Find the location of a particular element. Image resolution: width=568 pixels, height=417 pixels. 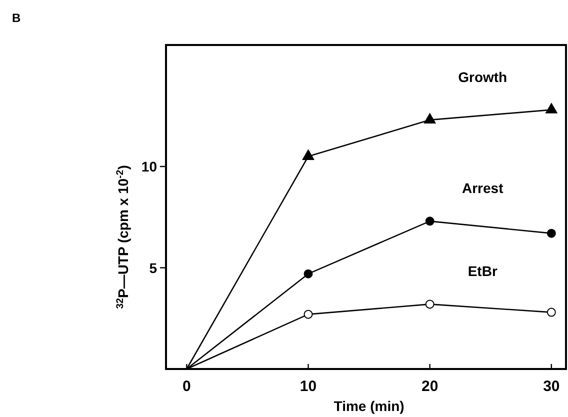

text: Arrest is located at coordinates (483, 188).